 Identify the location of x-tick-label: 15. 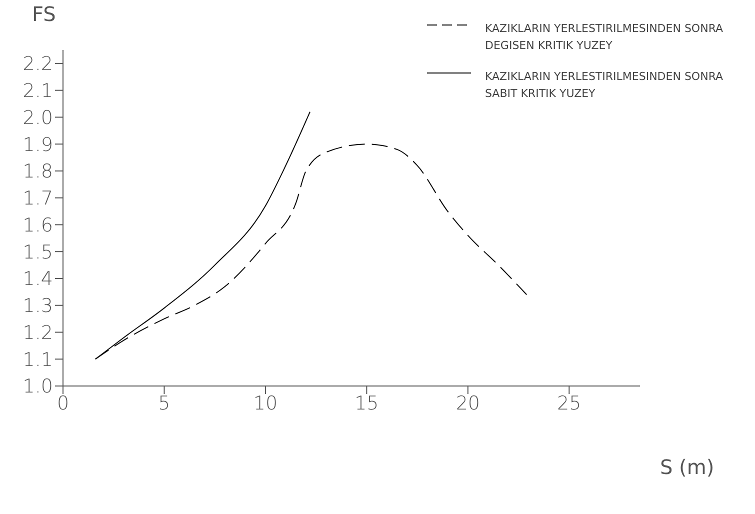
(366, 403).